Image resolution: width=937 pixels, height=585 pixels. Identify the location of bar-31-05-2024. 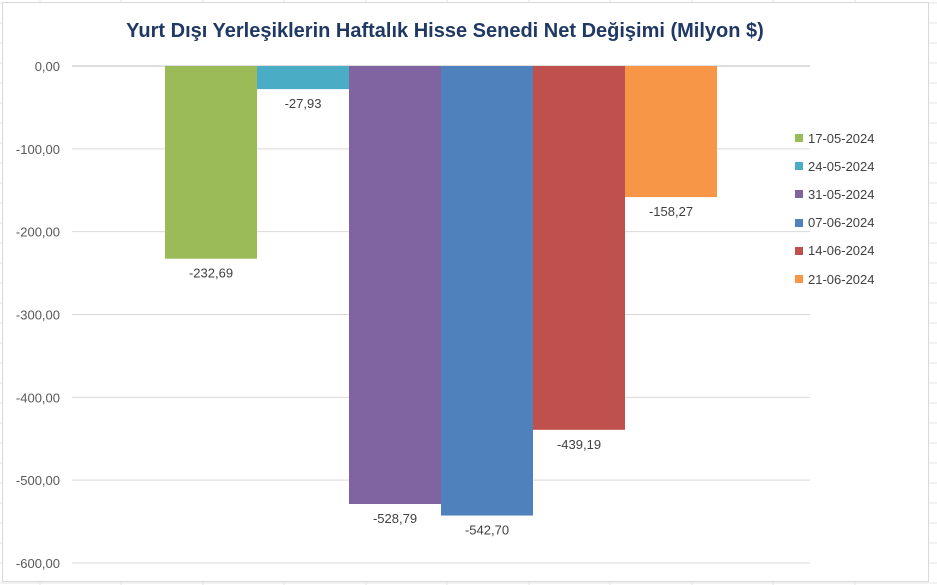
(395, 285).